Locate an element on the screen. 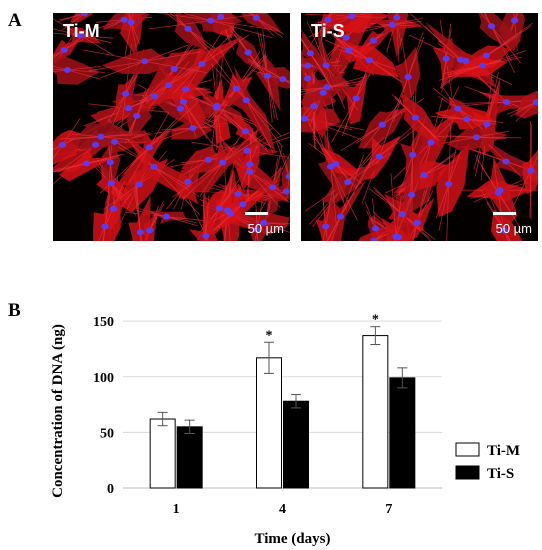 Image resolution: width=542 pixels, height=550 pixels. legend-label-ti-m: Ti-M is located at coordinates (503, 451).